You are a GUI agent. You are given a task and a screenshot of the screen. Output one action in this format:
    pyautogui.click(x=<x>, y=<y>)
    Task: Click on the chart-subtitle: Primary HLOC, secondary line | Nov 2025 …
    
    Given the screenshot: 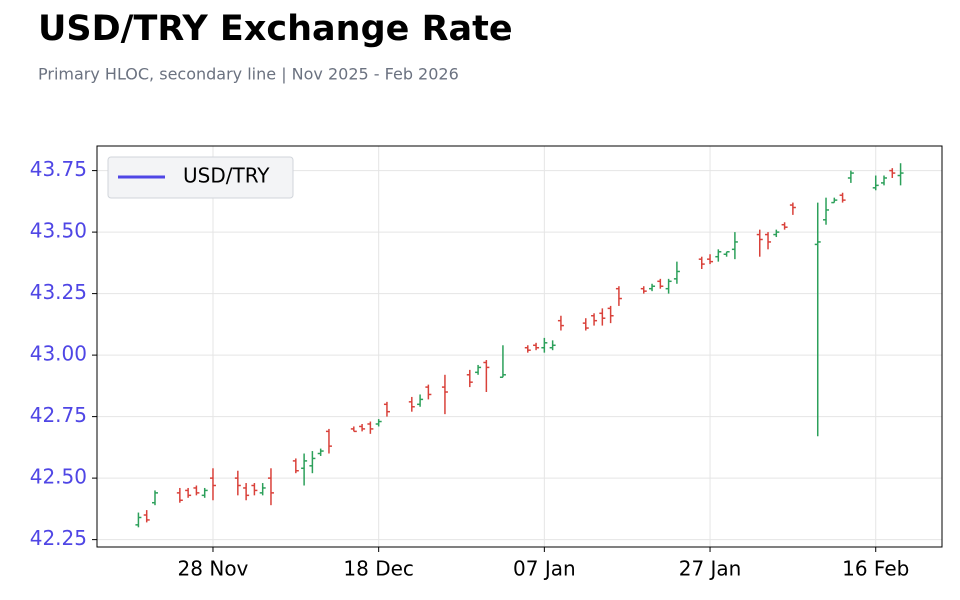 What is the action you would take?
    pyautogui.click(x=248, y=74)
    